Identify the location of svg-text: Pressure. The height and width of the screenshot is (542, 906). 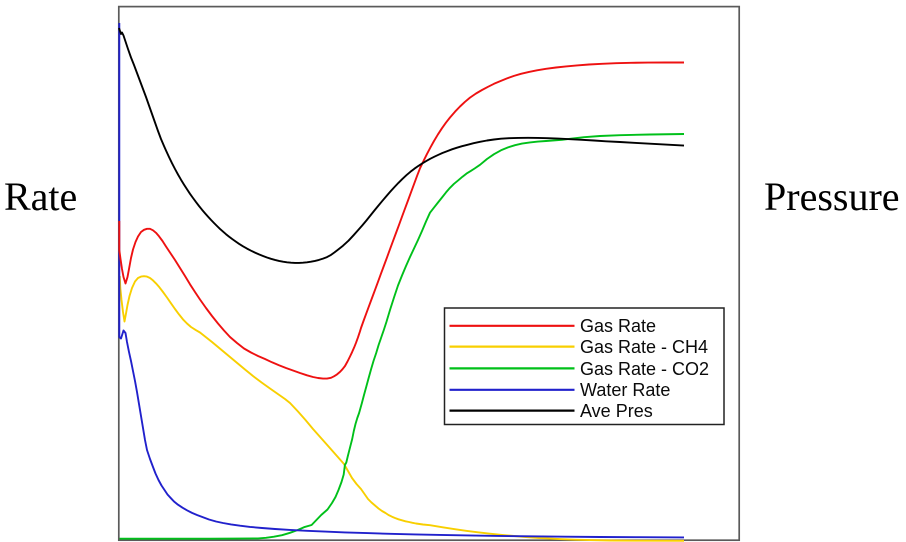
(832, 196).